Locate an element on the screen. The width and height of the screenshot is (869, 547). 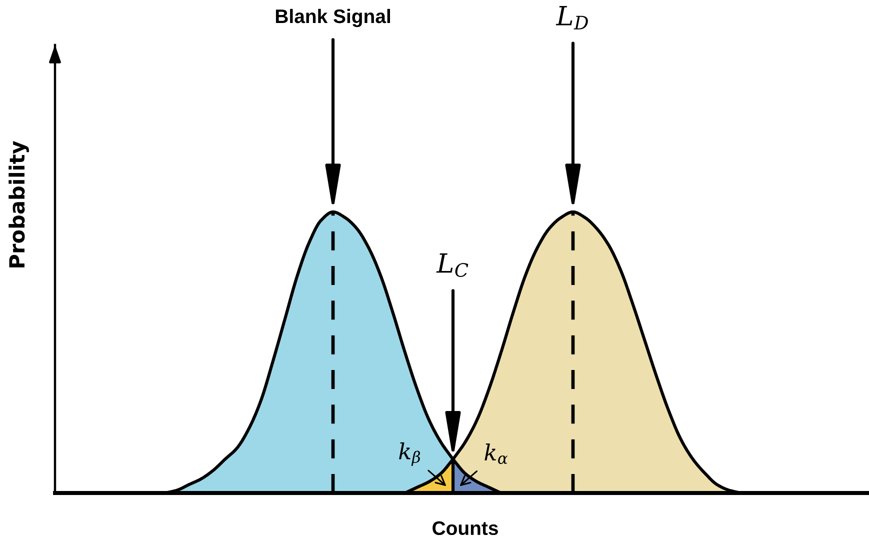
text: L$_{D}$ is located at coordinates (572, 18).